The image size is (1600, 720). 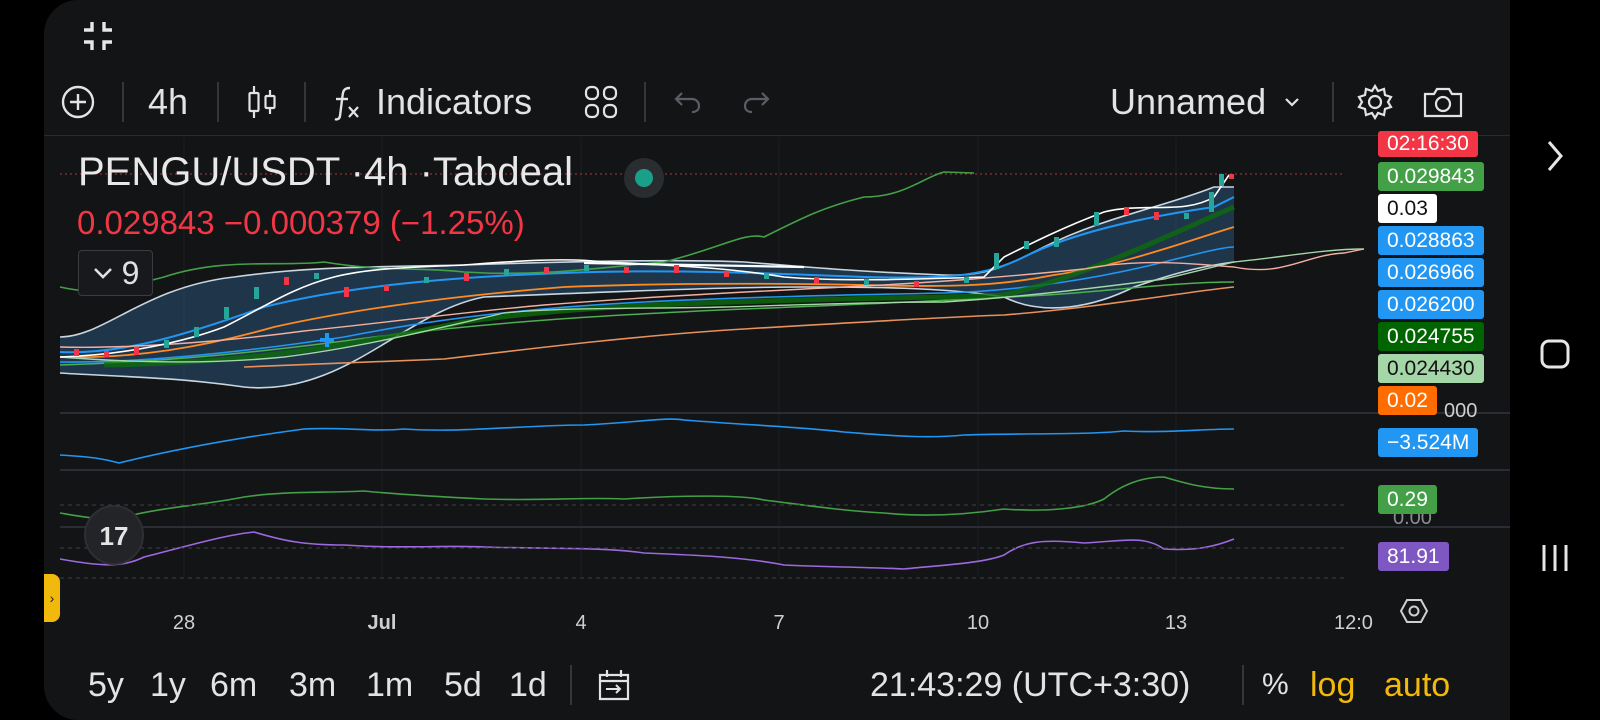 What do you see at coordinates (454, 101) in the screenshot?
I see `indicators-label: Indicators` at bounding box center [454, 101].